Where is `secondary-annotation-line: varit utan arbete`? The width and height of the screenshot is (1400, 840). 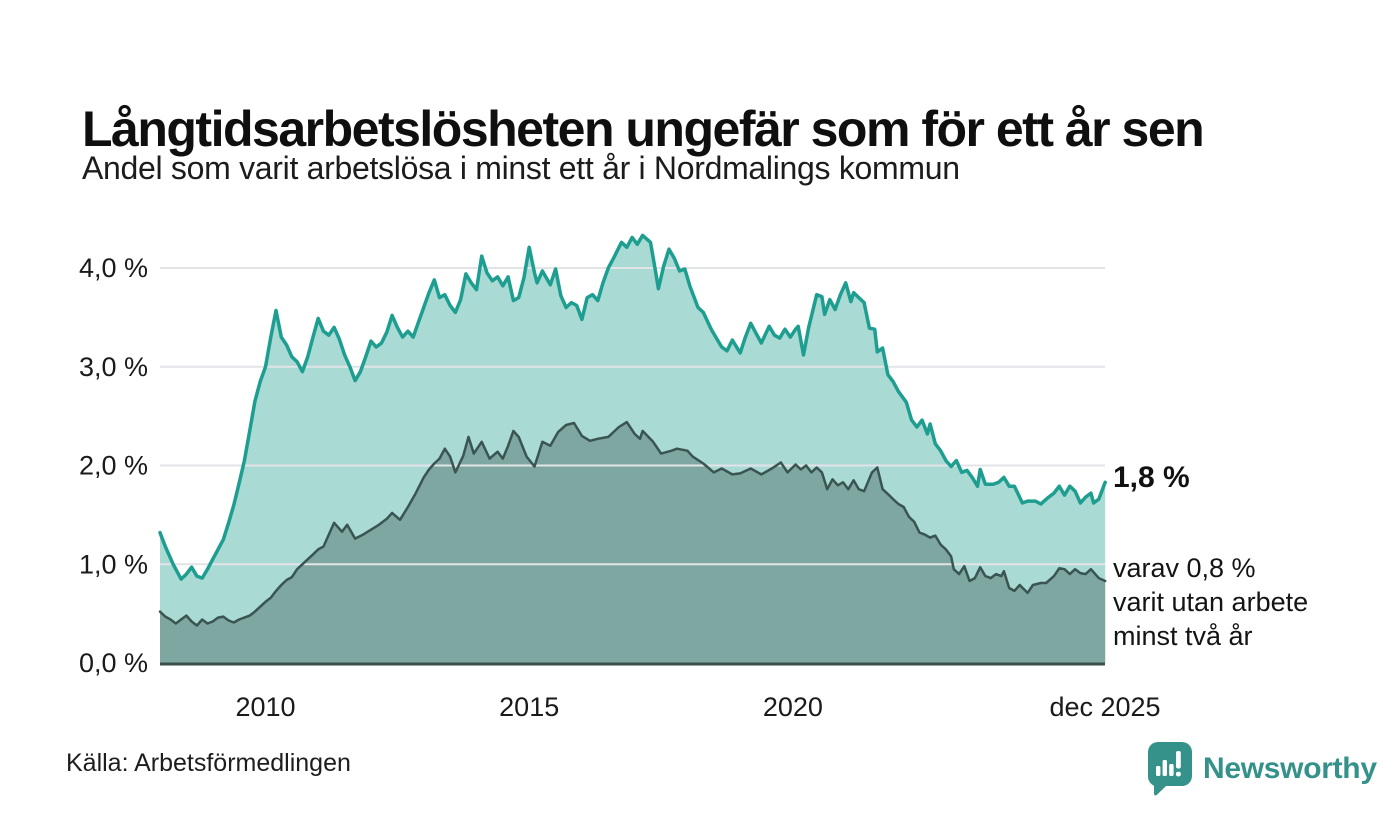 secondary-annotation-line: varit utan arbete is located at coordinates (1211, 602).